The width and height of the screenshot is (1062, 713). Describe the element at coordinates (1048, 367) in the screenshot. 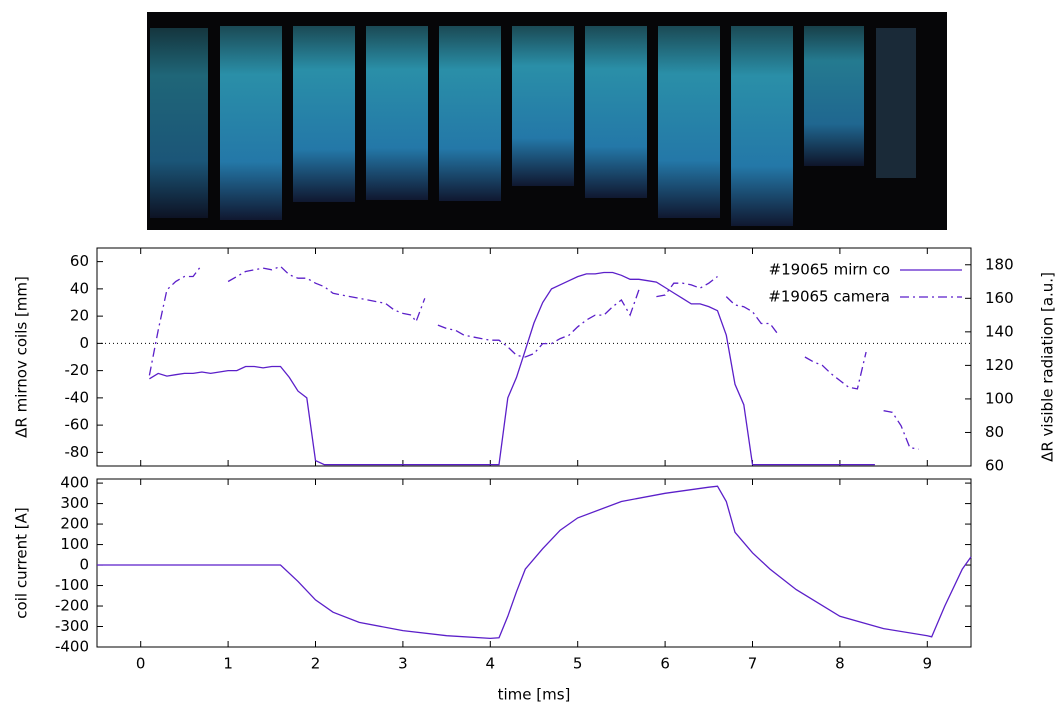

I see `y2-axis-label: ΔR visible radiation [a.u.]` at that location.